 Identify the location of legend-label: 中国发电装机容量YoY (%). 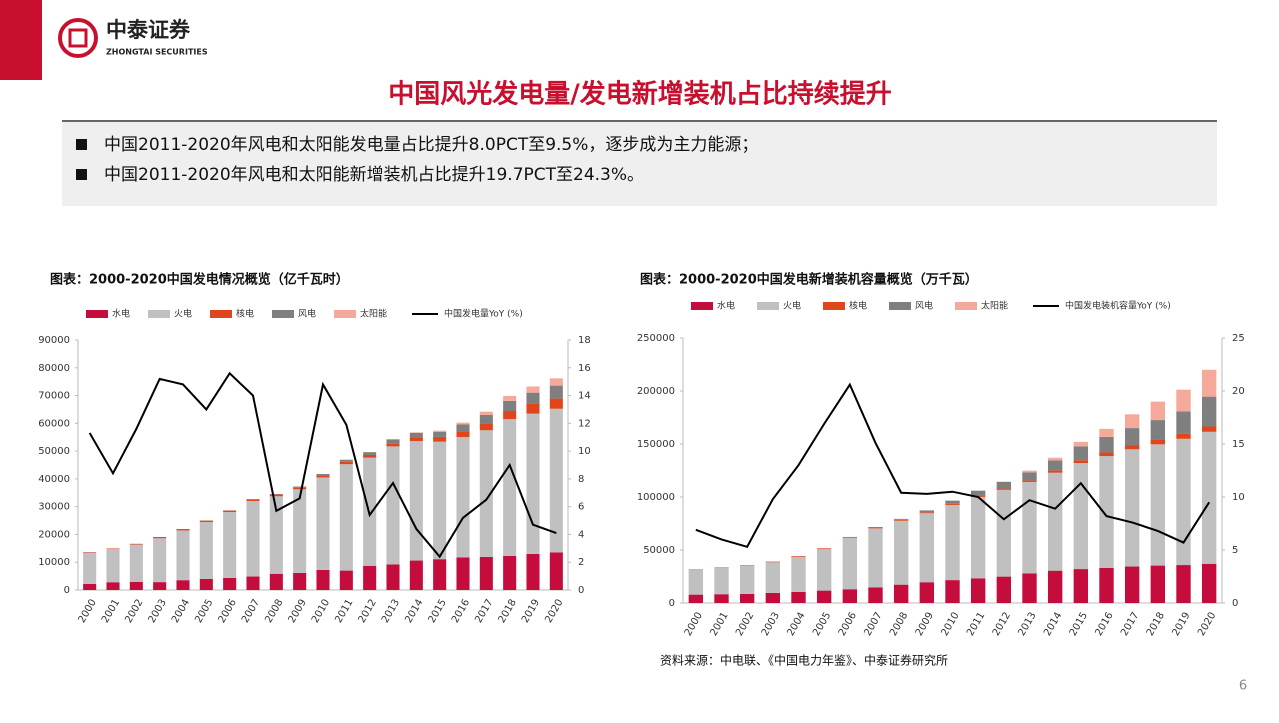
(1118, 306).